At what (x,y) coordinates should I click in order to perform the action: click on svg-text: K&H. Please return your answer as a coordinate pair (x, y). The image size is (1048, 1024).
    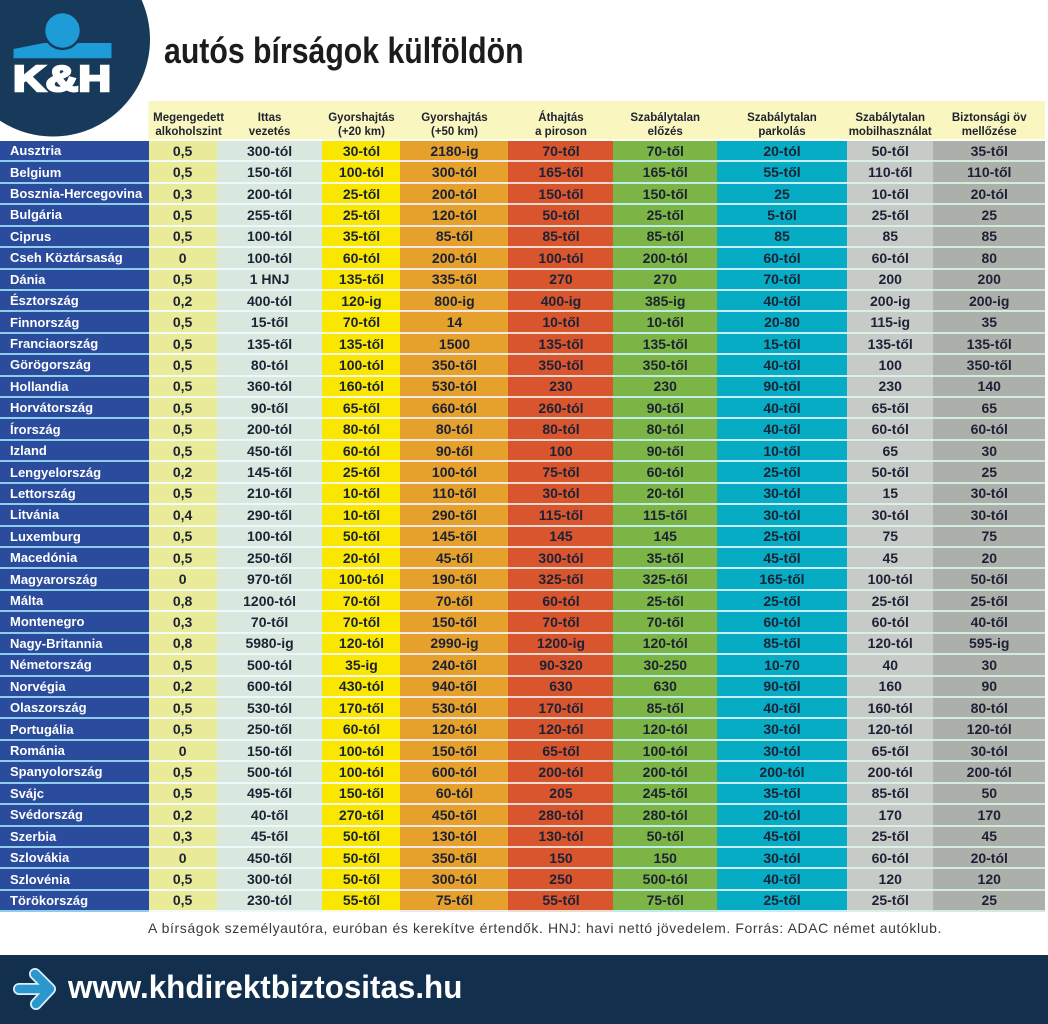
    Looking at the image, I should click on (62, 78).